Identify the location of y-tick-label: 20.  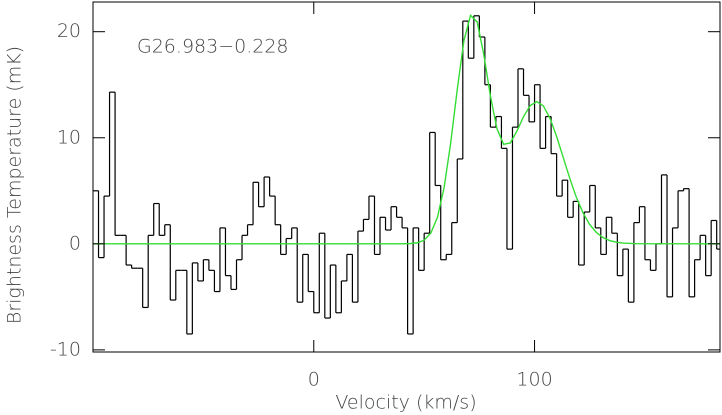
(69, 31).